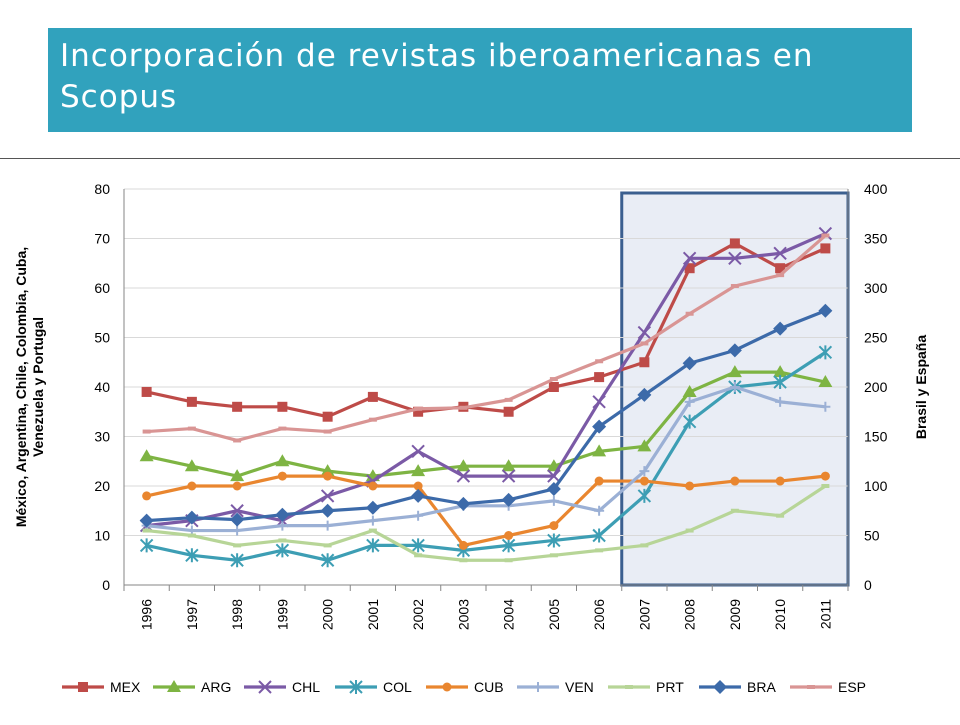 The image size is (960, 725). I want to click on x-tick-label: 2005, so click(554, 614).